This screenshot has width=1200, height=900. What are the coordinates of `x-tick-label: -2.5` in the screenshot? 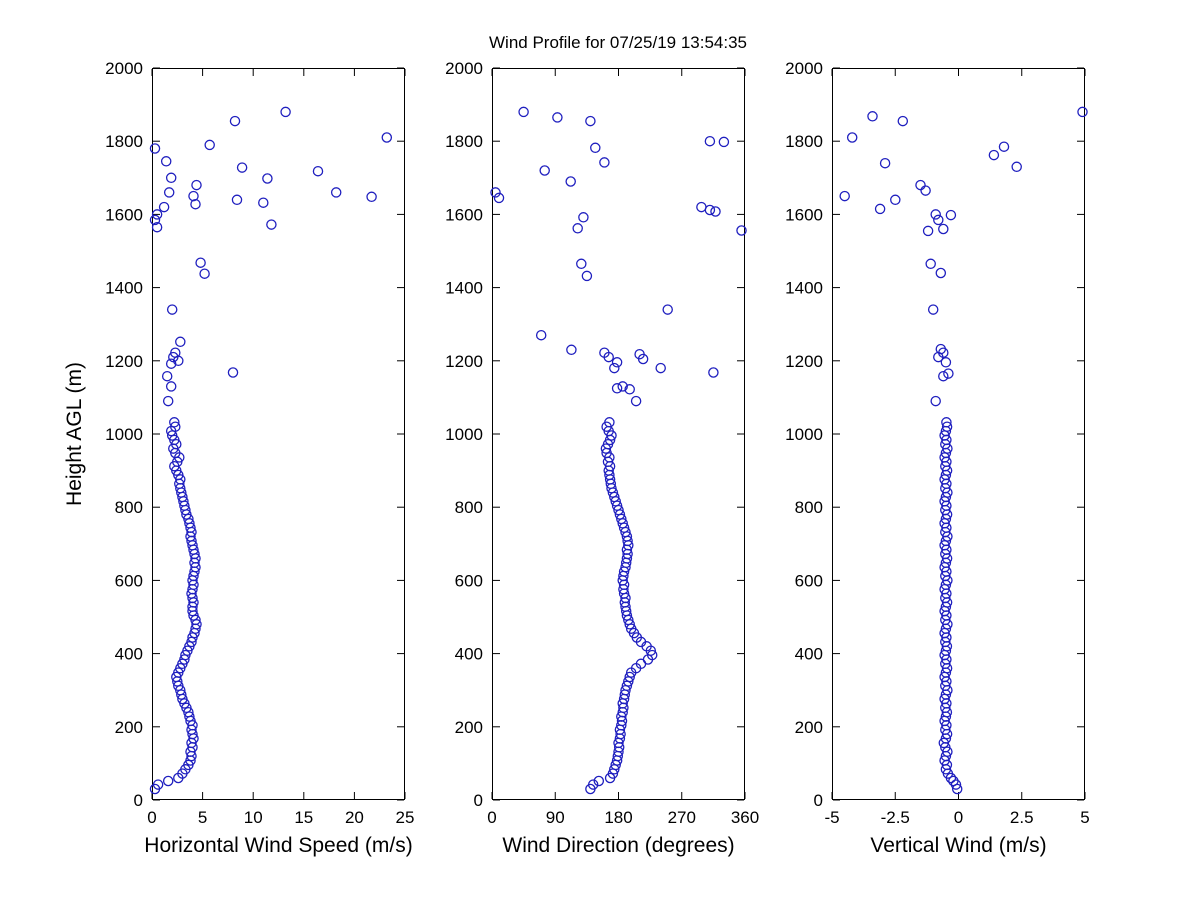 It's located at (895, 817).